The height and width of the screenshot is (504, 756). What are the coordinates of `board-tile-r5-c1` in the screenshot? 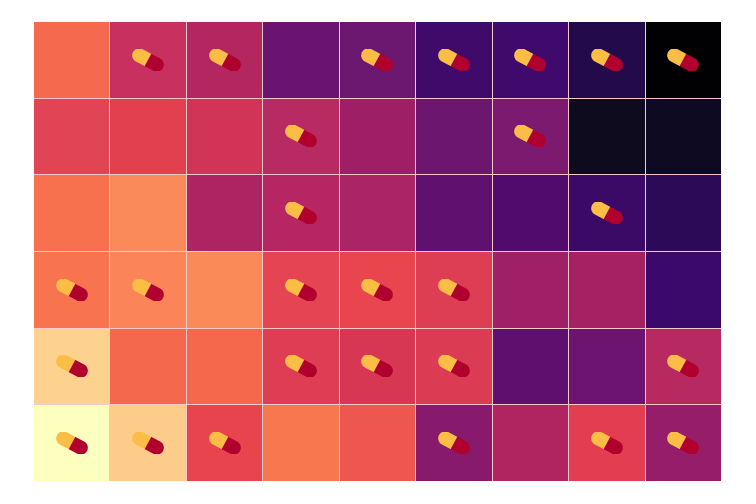 It's located at (72, 366).